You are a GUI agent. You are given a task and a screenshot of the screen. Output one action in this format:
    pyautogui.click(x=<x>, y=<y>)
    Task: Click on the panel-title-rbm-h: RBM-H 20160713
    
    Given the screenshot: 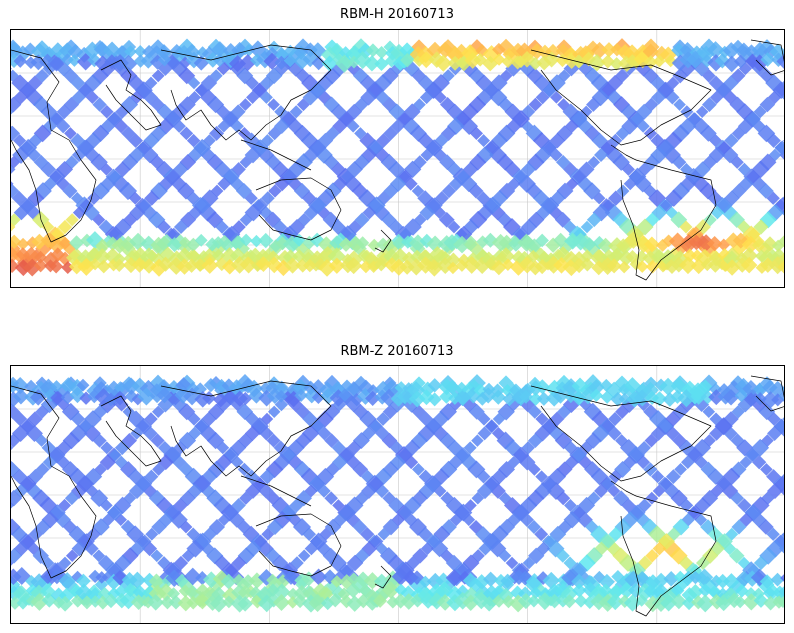 What is the action you would take?
    pyautogui.click(x=397, y=14)
    